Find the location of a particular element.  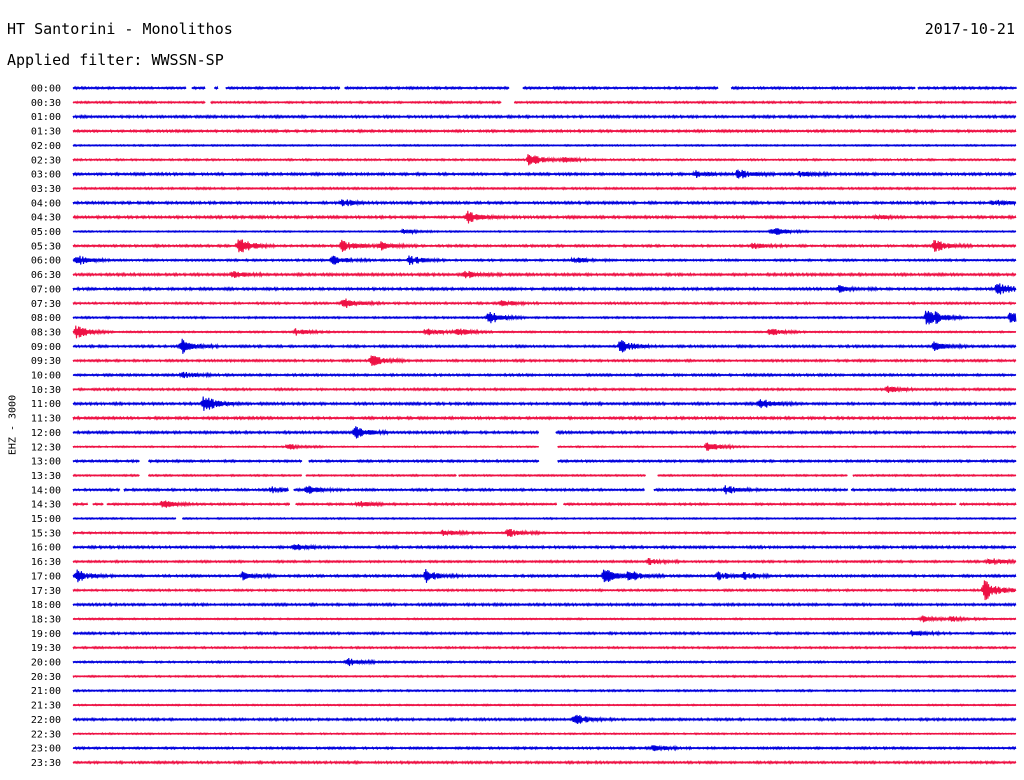

tick-label: 13:30 is located at coordinates (46, 476).